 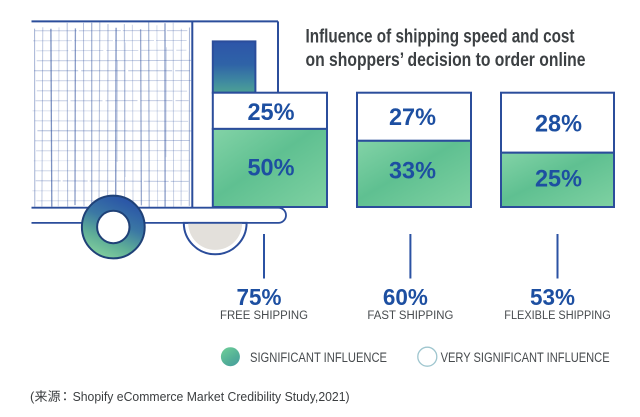 I want to click on svg-text: 60%, so click(x=405, y=297).